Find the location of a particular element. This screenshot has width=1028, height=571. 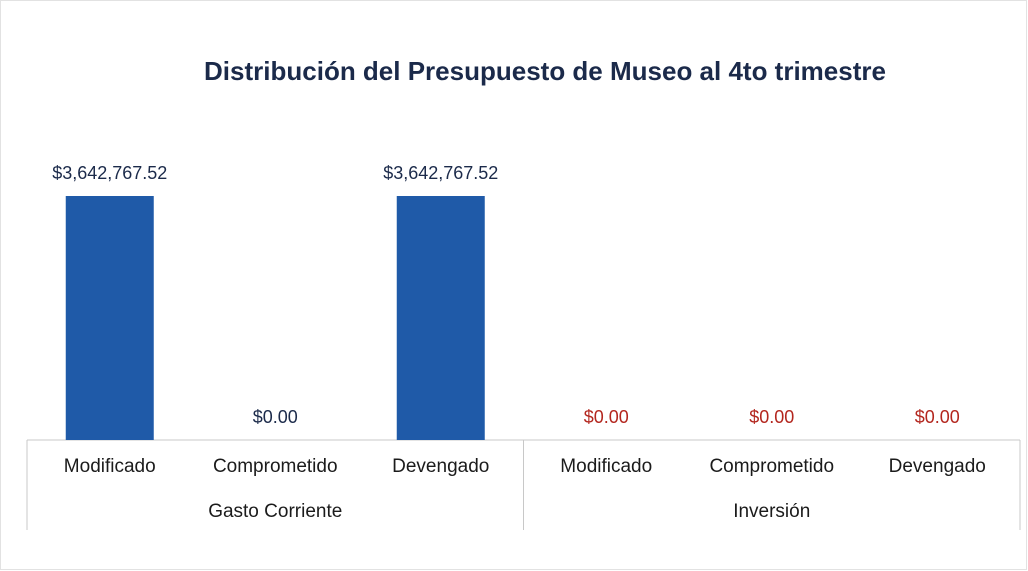

group-label: Inversión is located at coordinates (771, 511).